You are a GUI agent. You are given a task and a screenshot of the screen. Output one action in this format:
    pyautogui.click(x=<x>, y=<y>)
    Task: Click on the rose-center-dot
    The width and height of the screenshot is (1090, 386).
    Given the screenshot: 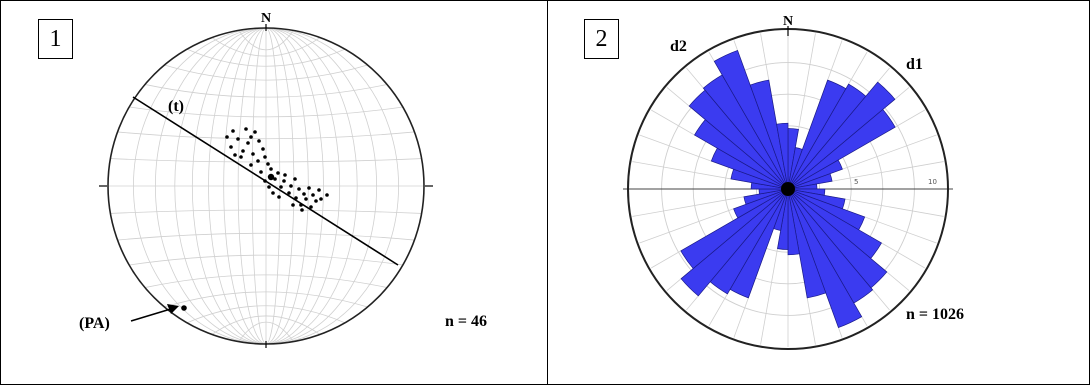 What is the action you would take?
    pyautogui.click(x=788, y=189)
    